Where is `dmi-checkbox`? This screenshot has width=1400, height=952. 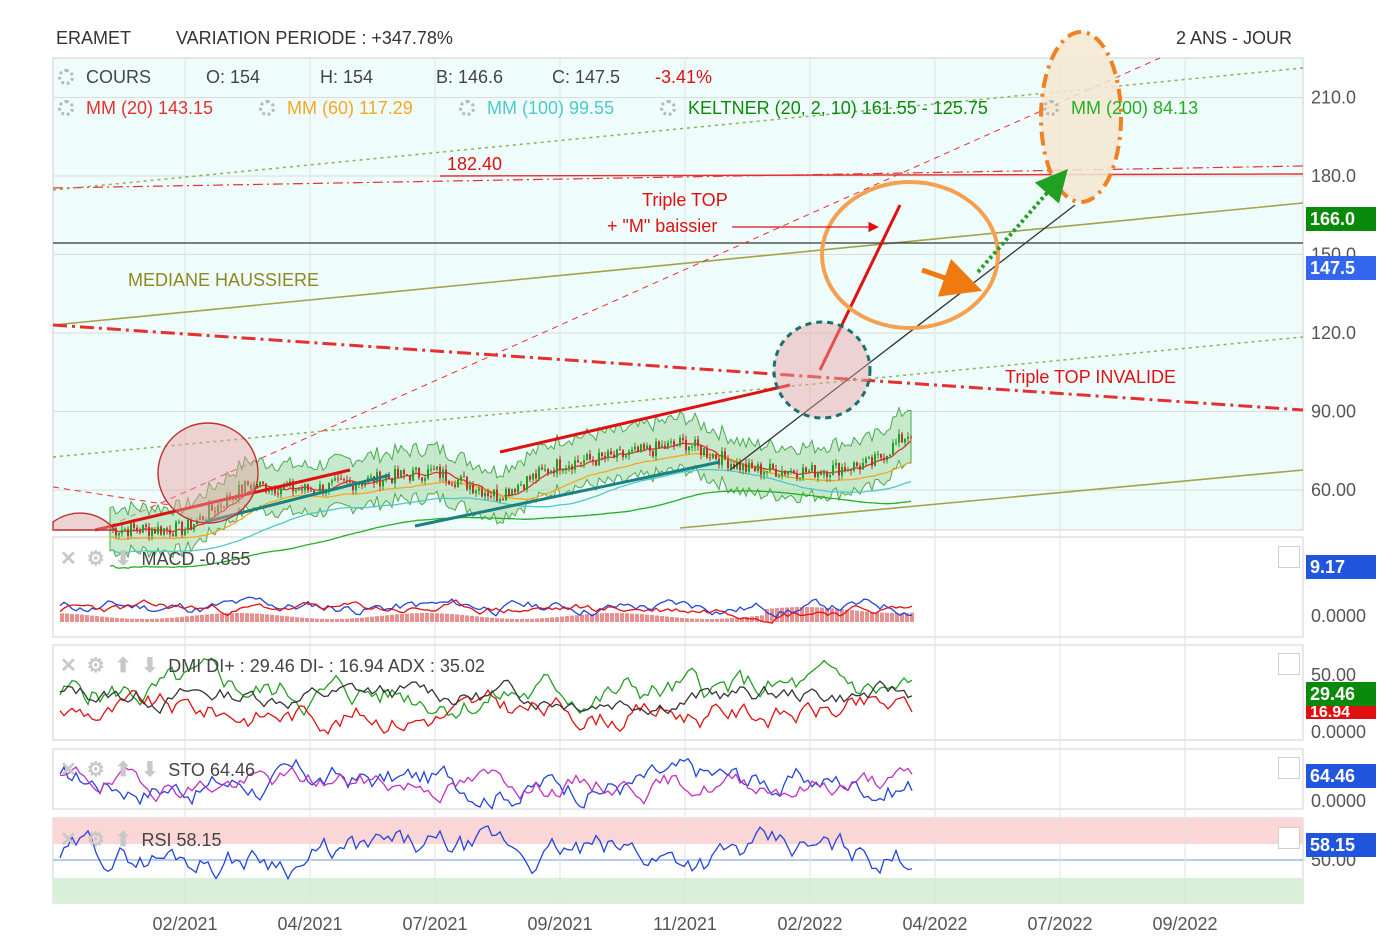
dmi-checkbox is located at coordinates (1289, 664).